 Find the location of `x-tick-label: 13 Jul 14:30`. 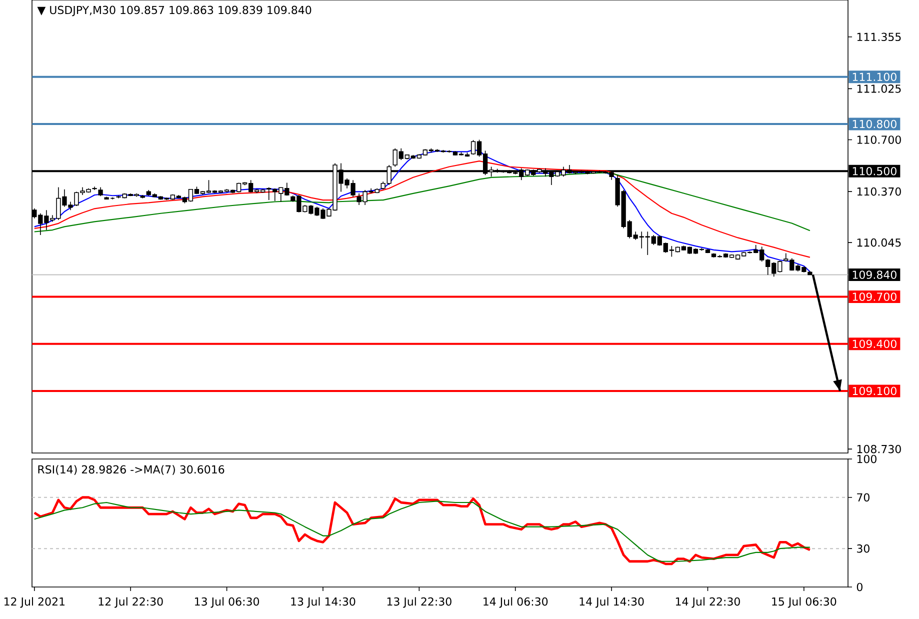

x-tick-label: 13 Jul 14:30 is located at coordinates (323, 602).